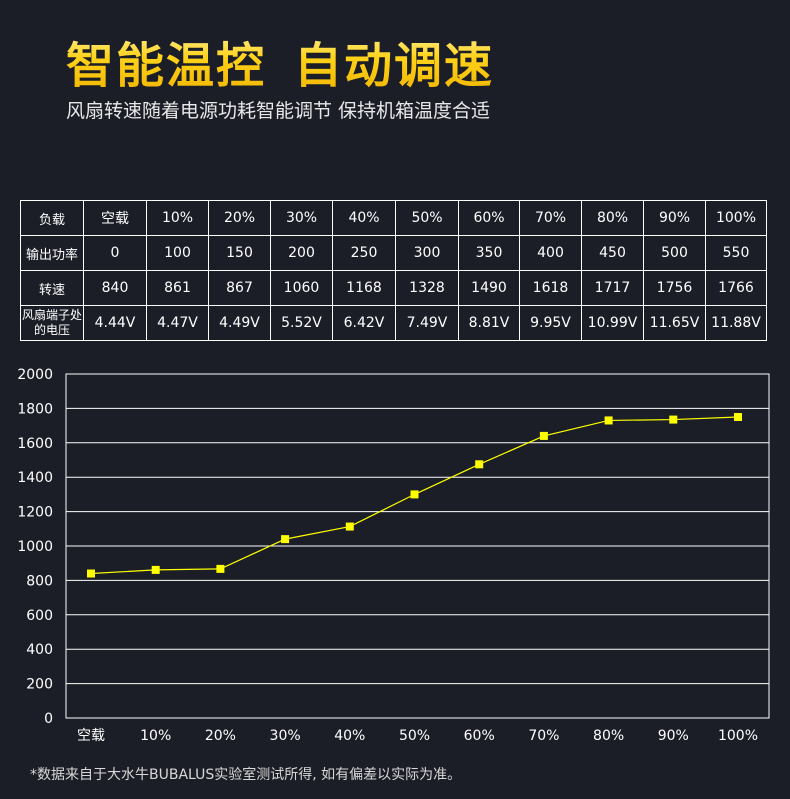 Image resolution: width=790 pixels, height=799 pixels. Describe the element at coordinates (427, 288) in the screenshot. I see `table-cell: 1328` at that location.